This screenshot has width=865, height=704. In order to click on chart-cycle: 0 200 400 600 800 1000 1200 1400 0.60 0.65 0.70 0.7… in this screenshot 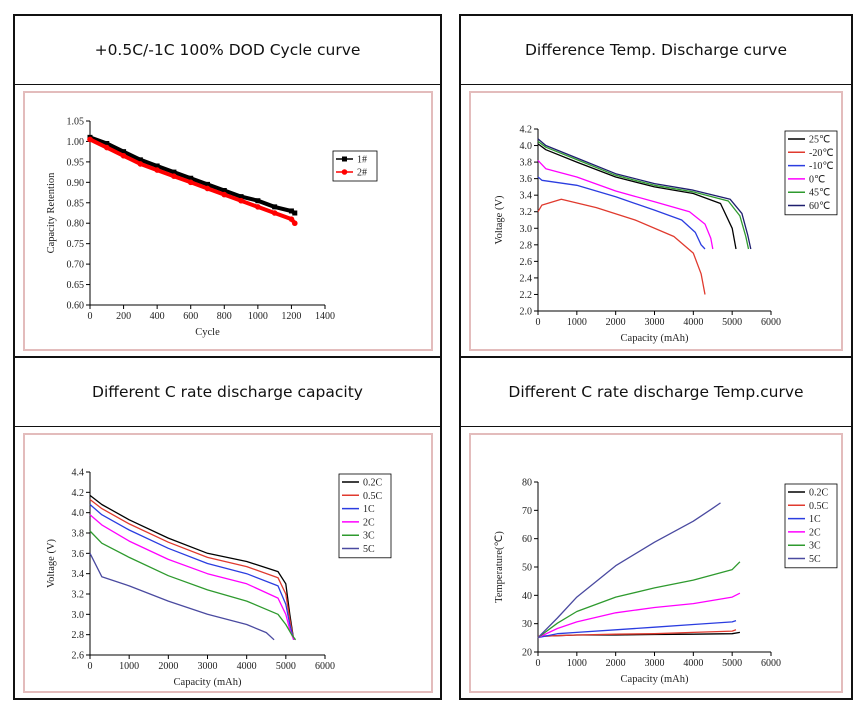, I will do `click(212, 227)`.